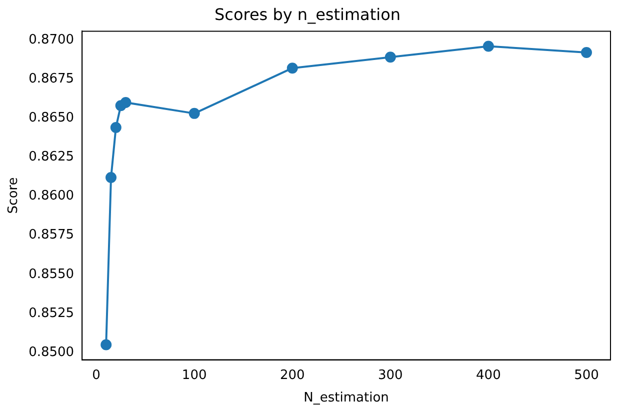 This screenshot has height=412, width=617. I want to click on y-tick-label: 0.8700, so click(51, 40).